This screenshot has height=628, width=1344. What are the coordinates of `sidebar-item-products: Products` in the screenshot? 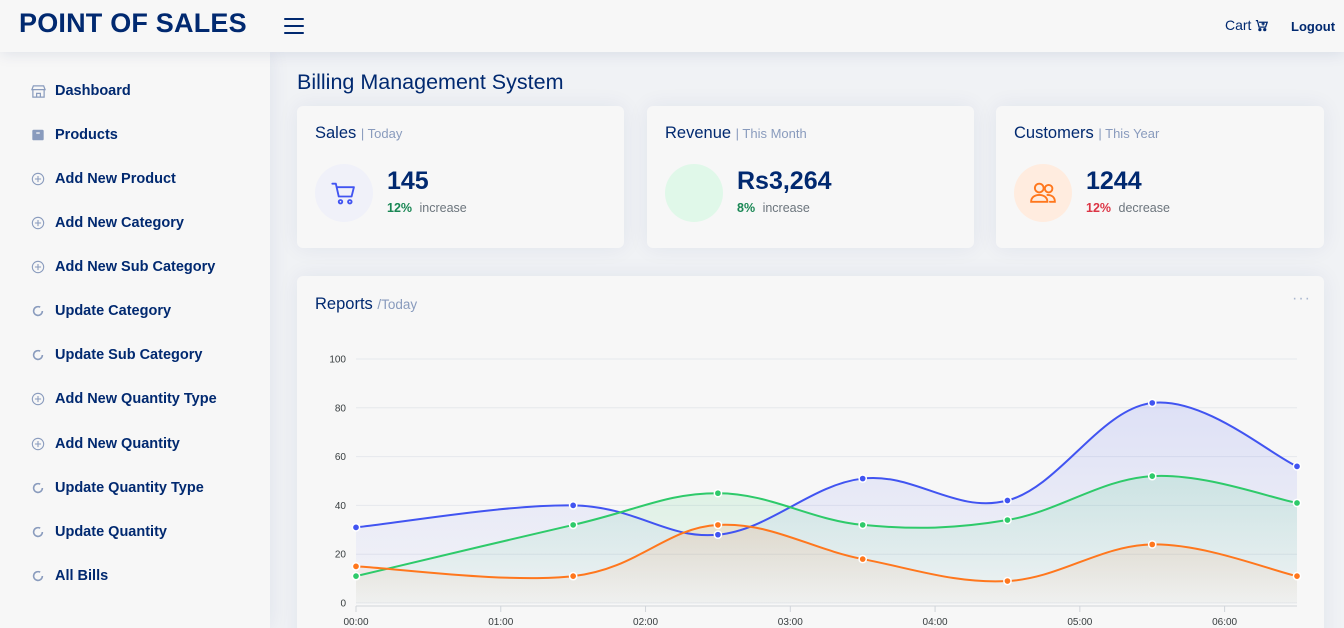 It's located at (74, 135).